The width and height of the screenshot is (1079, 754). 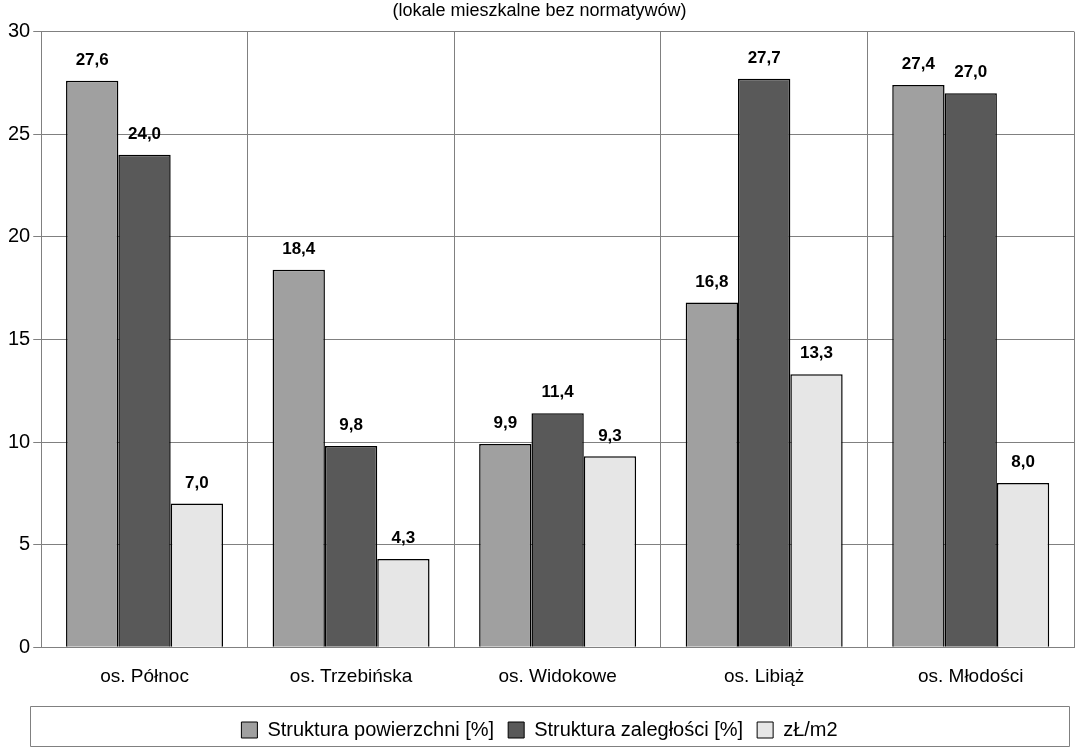 I want to click on data-label: 8,0, so click(x=1023, y=462).